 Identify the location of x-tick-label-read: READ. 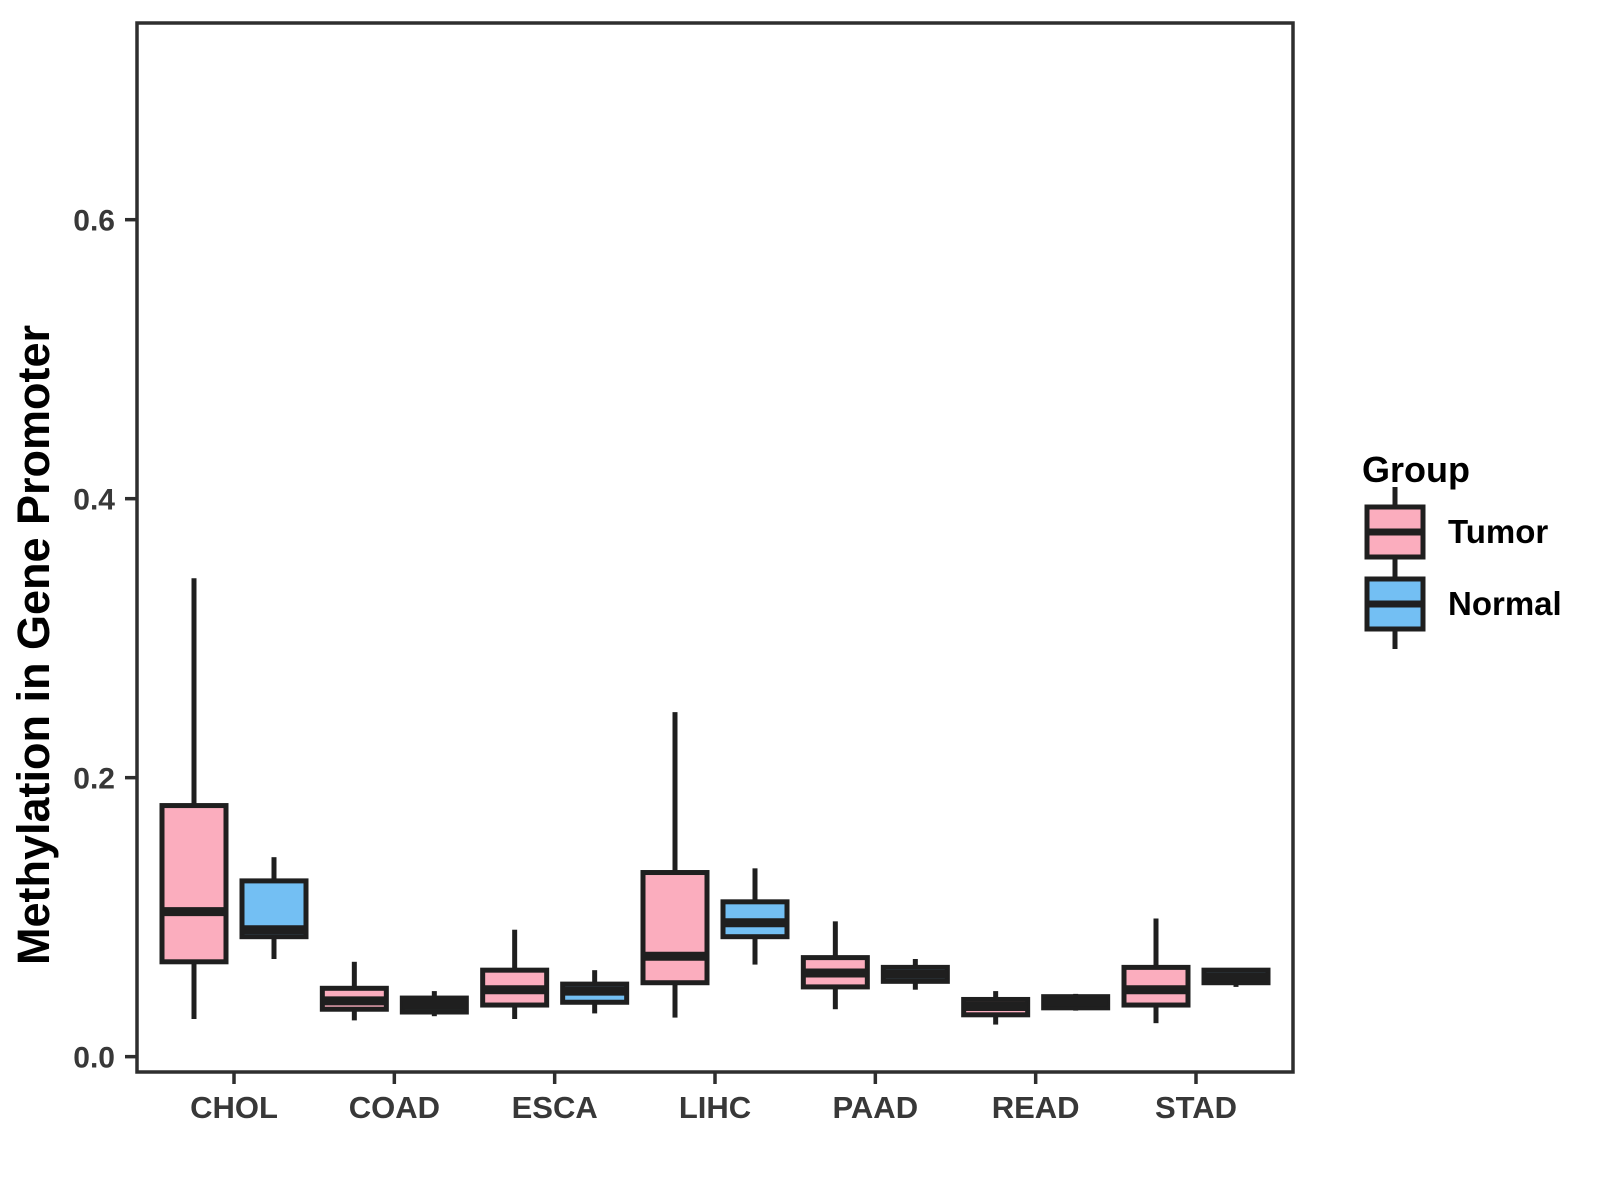
(1036, 1107).